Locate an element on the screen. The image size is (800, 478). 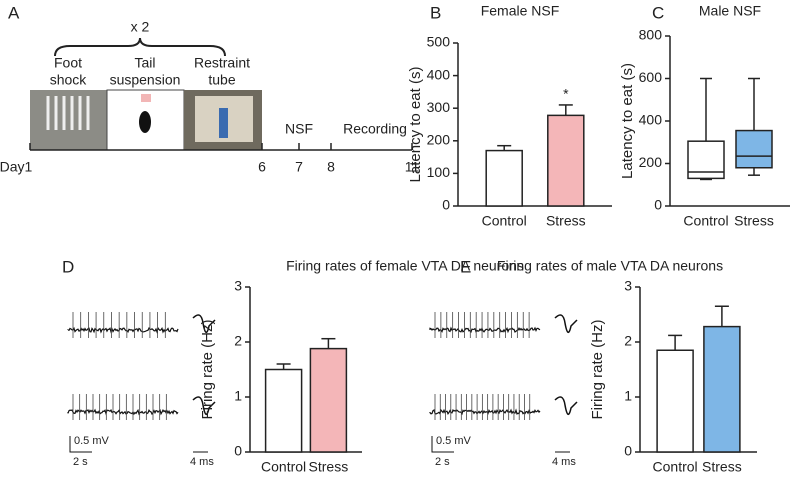
stressor-label: tube is located at coordinates (221, 80).